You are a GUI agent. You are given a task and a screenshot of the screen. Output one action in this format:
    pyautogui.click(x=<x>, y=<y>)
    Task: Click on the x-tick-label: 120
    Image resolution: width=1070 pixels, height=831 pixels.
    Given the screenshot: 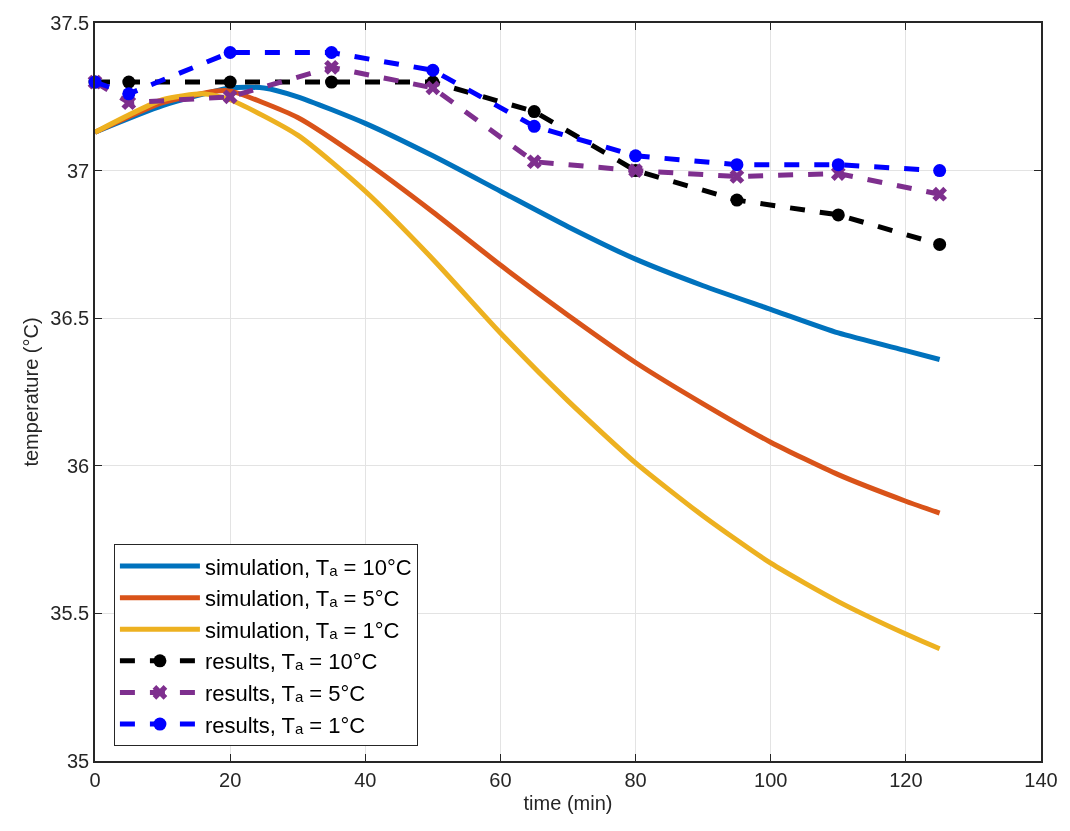 What is the action you would take?
    pyautogui.click(x=906, y=779)
    